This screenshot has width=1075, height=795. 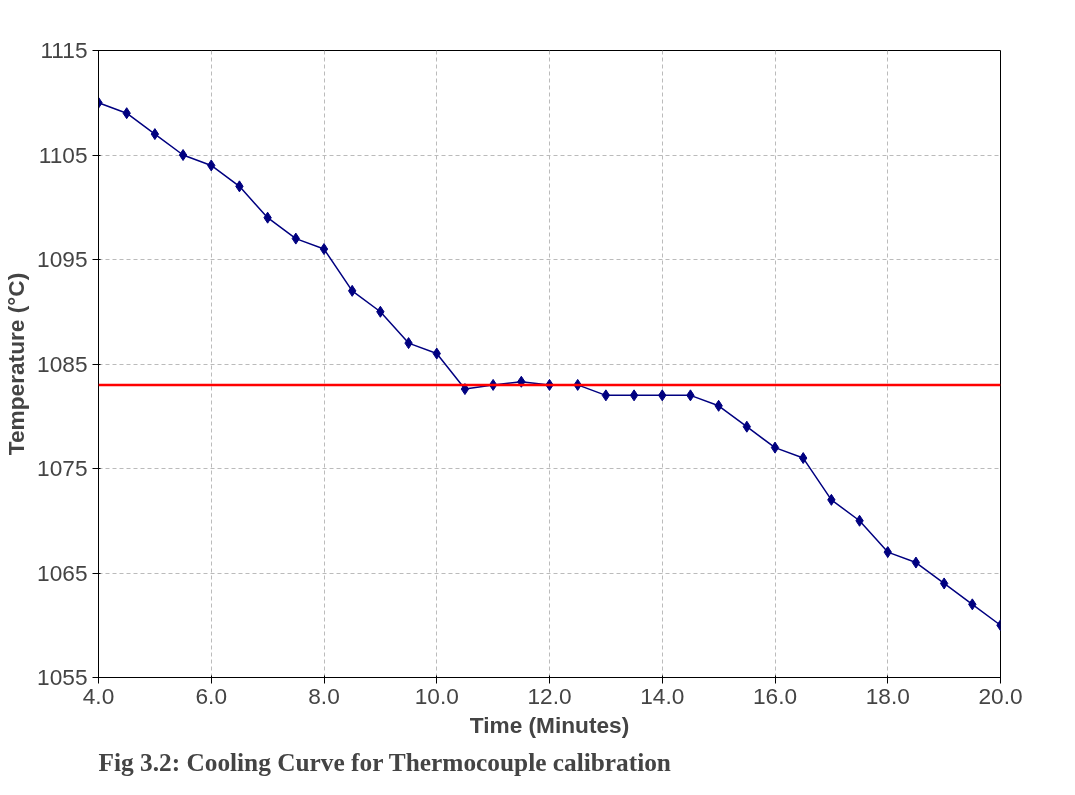 What do you see at coordinates (775, 695) in the screenshot?
I see `x-tick-label: 16.0` at bounding box center [775, 695].